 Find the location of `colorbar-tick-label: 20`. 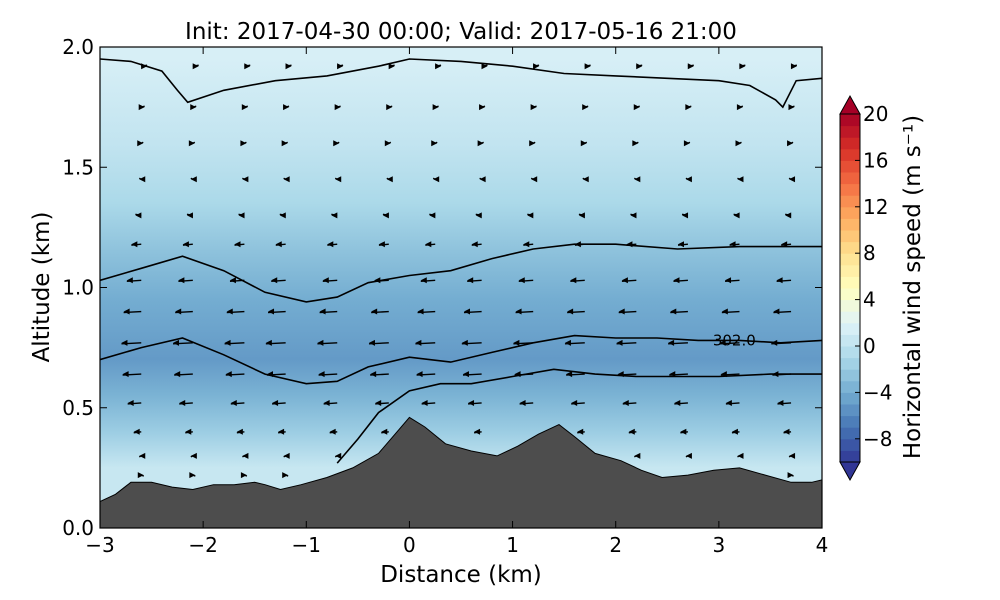

colorbar-tick-label: 20 is located at coordinates (875, 114).